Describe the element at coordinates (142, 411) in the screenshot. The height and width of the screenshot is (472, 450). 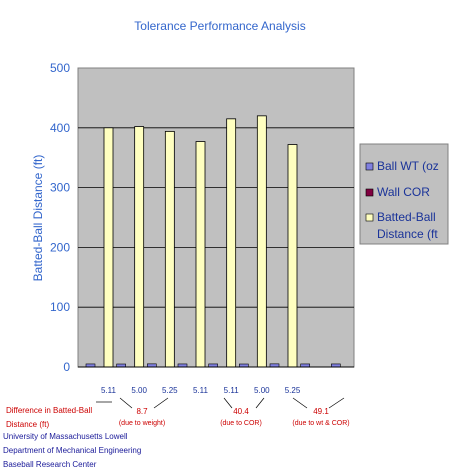
I see `diff-value-weight: 8.7` at that location.